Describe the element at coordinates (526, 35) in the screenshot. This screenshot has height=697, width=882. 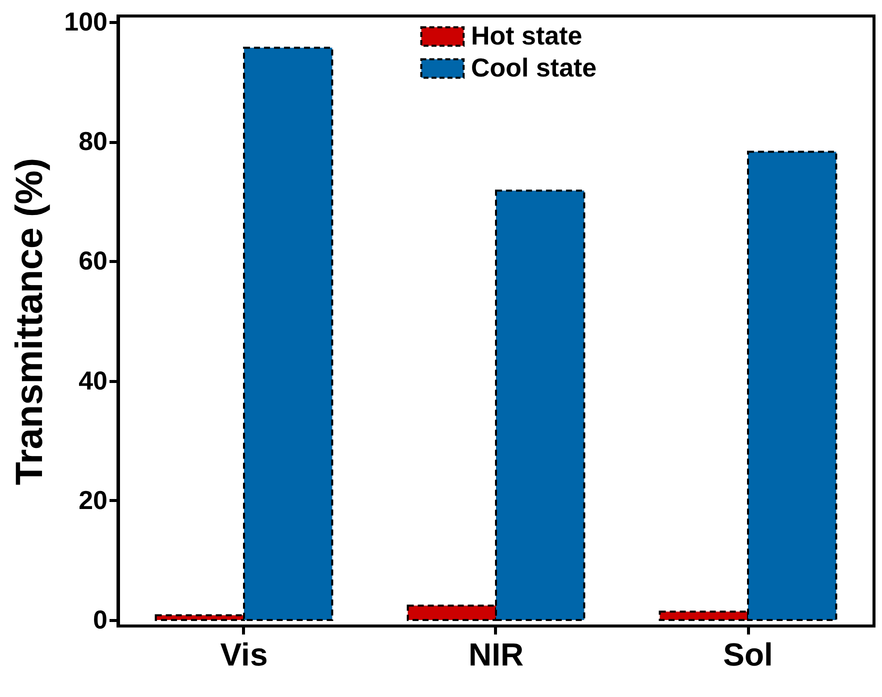
I see `legend-label: Hot state` at that location.